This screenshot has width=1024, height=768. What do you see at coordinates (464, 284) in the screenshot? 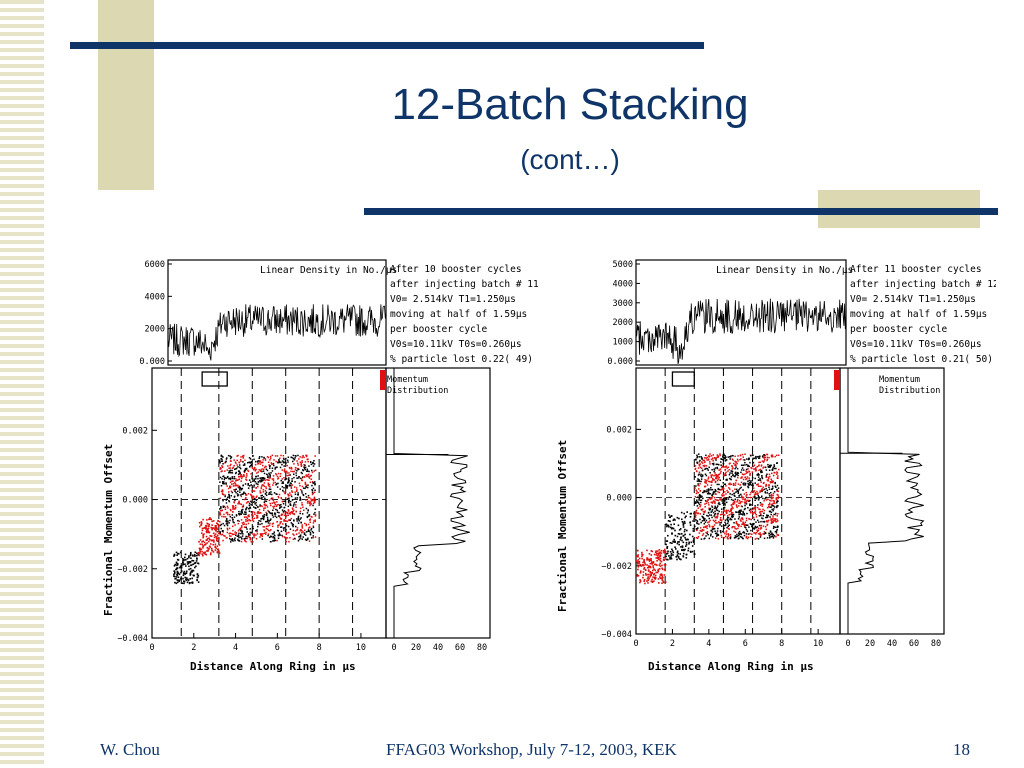
I see `annotation-line: after injecting batch # 11` at bounding box center [464, 284].